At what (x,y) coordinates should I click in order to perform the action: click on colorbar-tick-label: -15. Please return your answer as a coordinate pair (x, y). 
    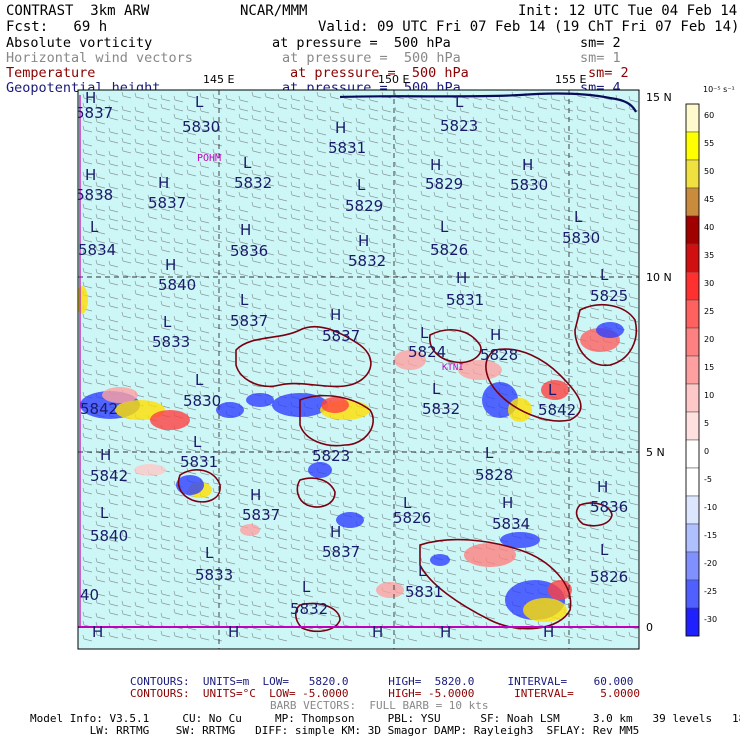
    Looking at the image, I should click on (710, 535).